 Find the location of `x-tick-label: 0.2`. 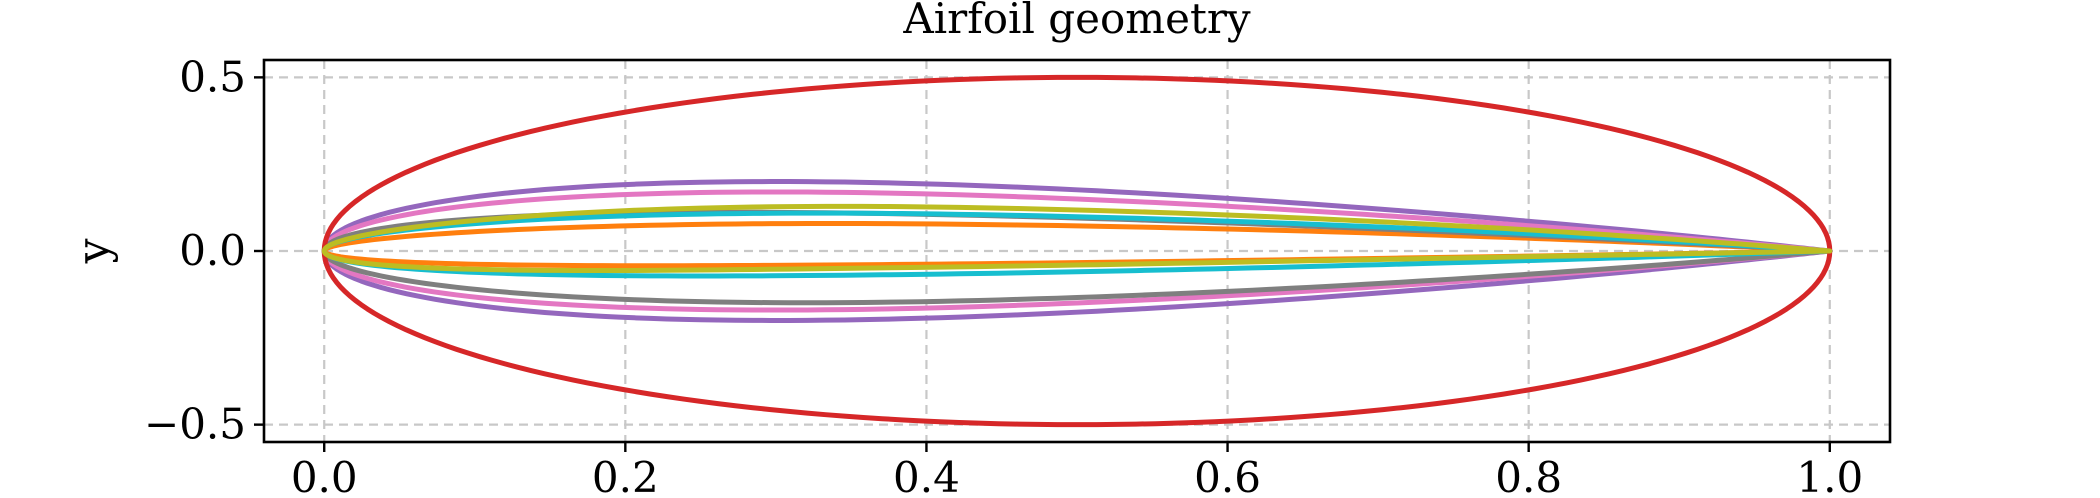

x-tick-label: 0.2 is located at coordinates (625, 475).